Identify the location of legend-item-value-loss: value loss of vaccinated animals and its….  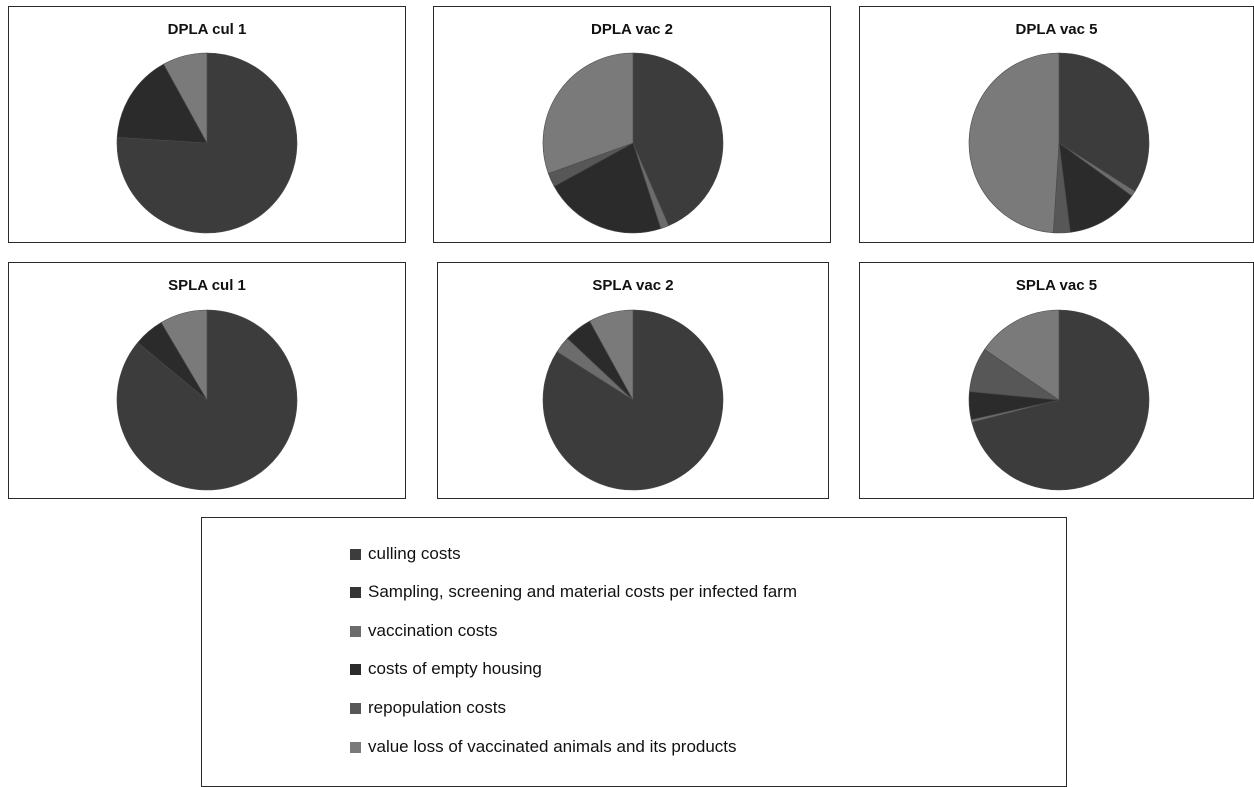
(543, 747).